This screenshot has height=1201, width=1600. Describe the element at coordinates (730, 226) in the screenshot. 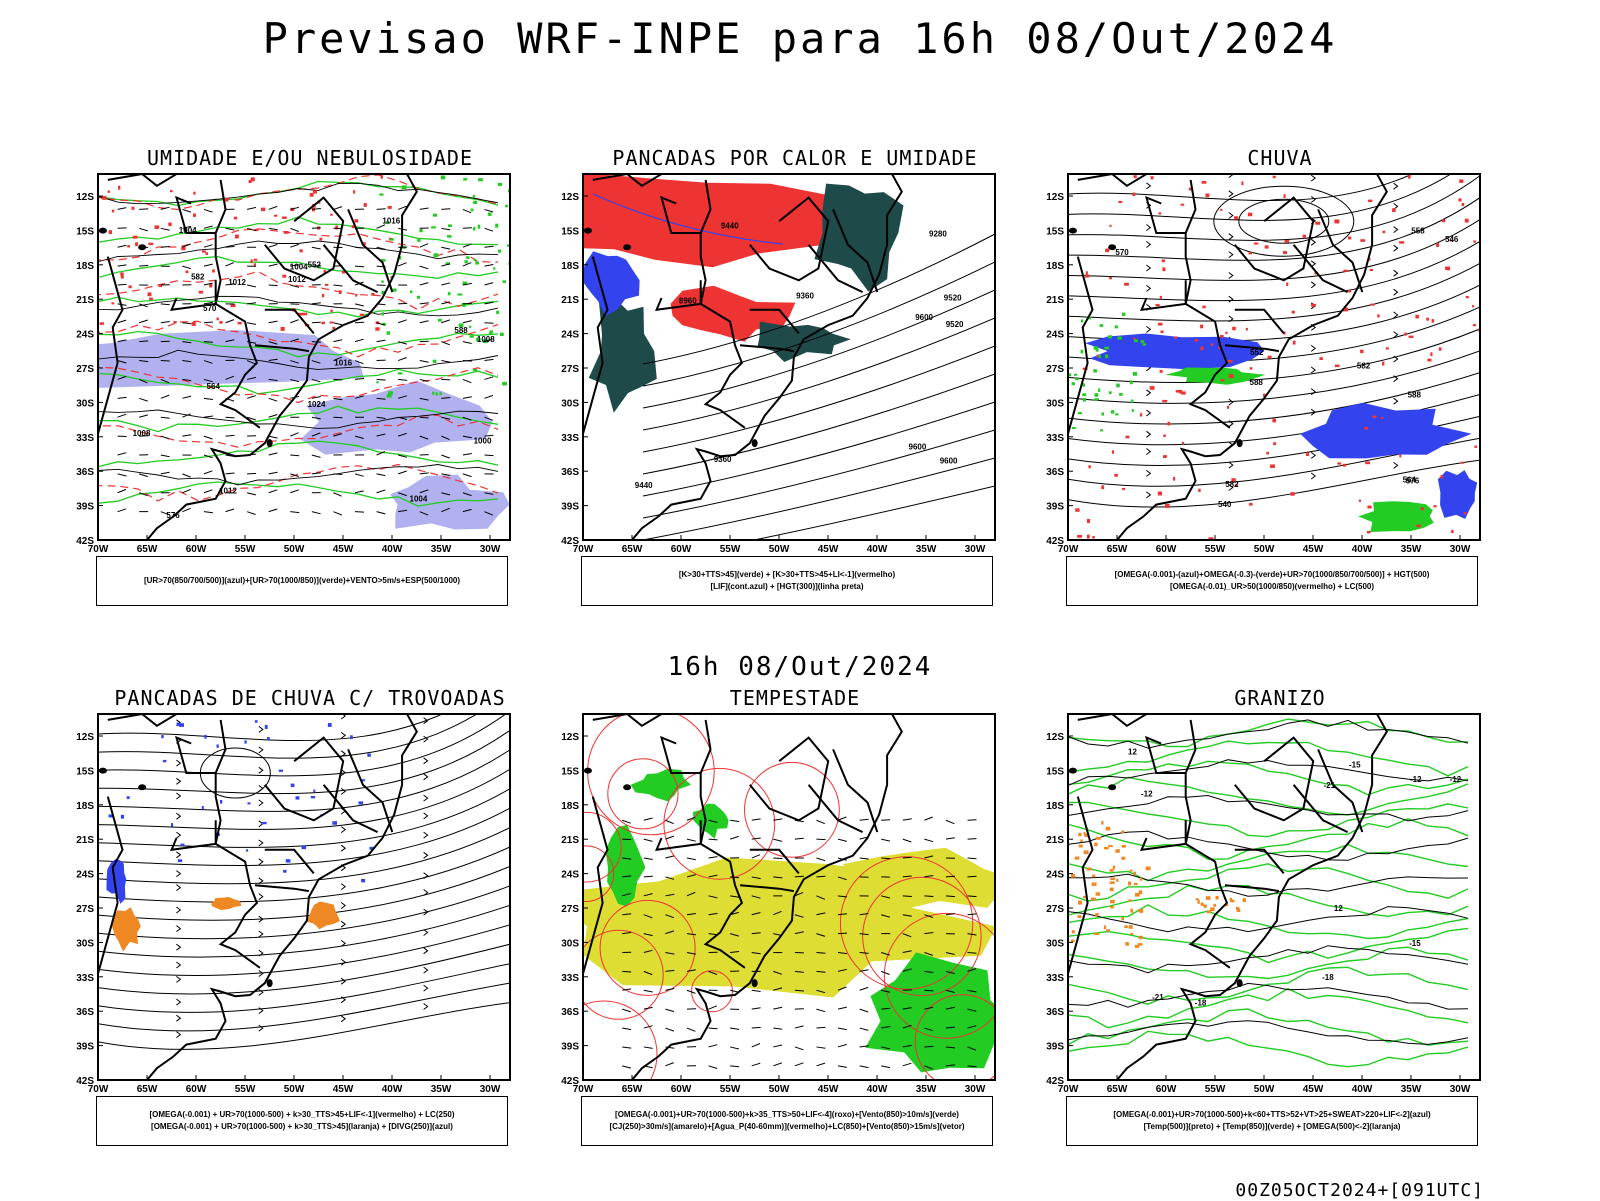

I see `contour-label: 9440` at that location.